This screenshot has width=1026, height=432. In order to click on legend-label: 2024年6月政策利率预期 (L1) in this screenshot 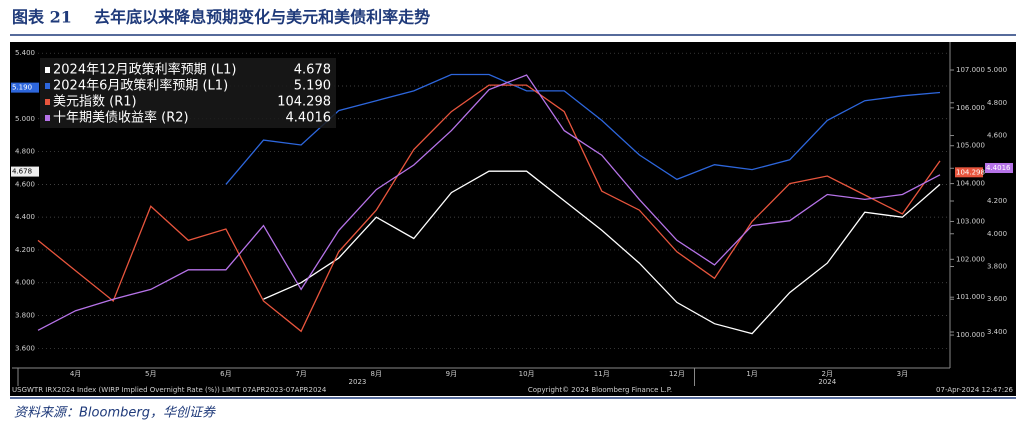, I will do `click(140, 86)`.